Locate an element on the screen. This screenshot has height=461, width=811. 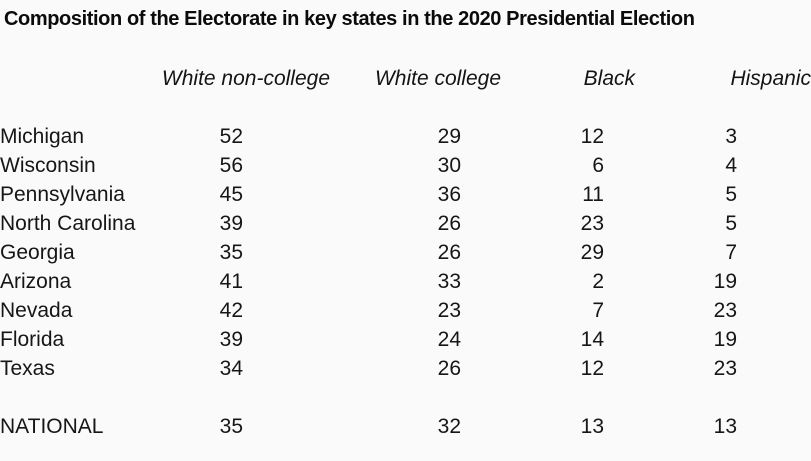
table-row-nevada: Nevada 42 23 7 23 is located at coordinates (405, 310).